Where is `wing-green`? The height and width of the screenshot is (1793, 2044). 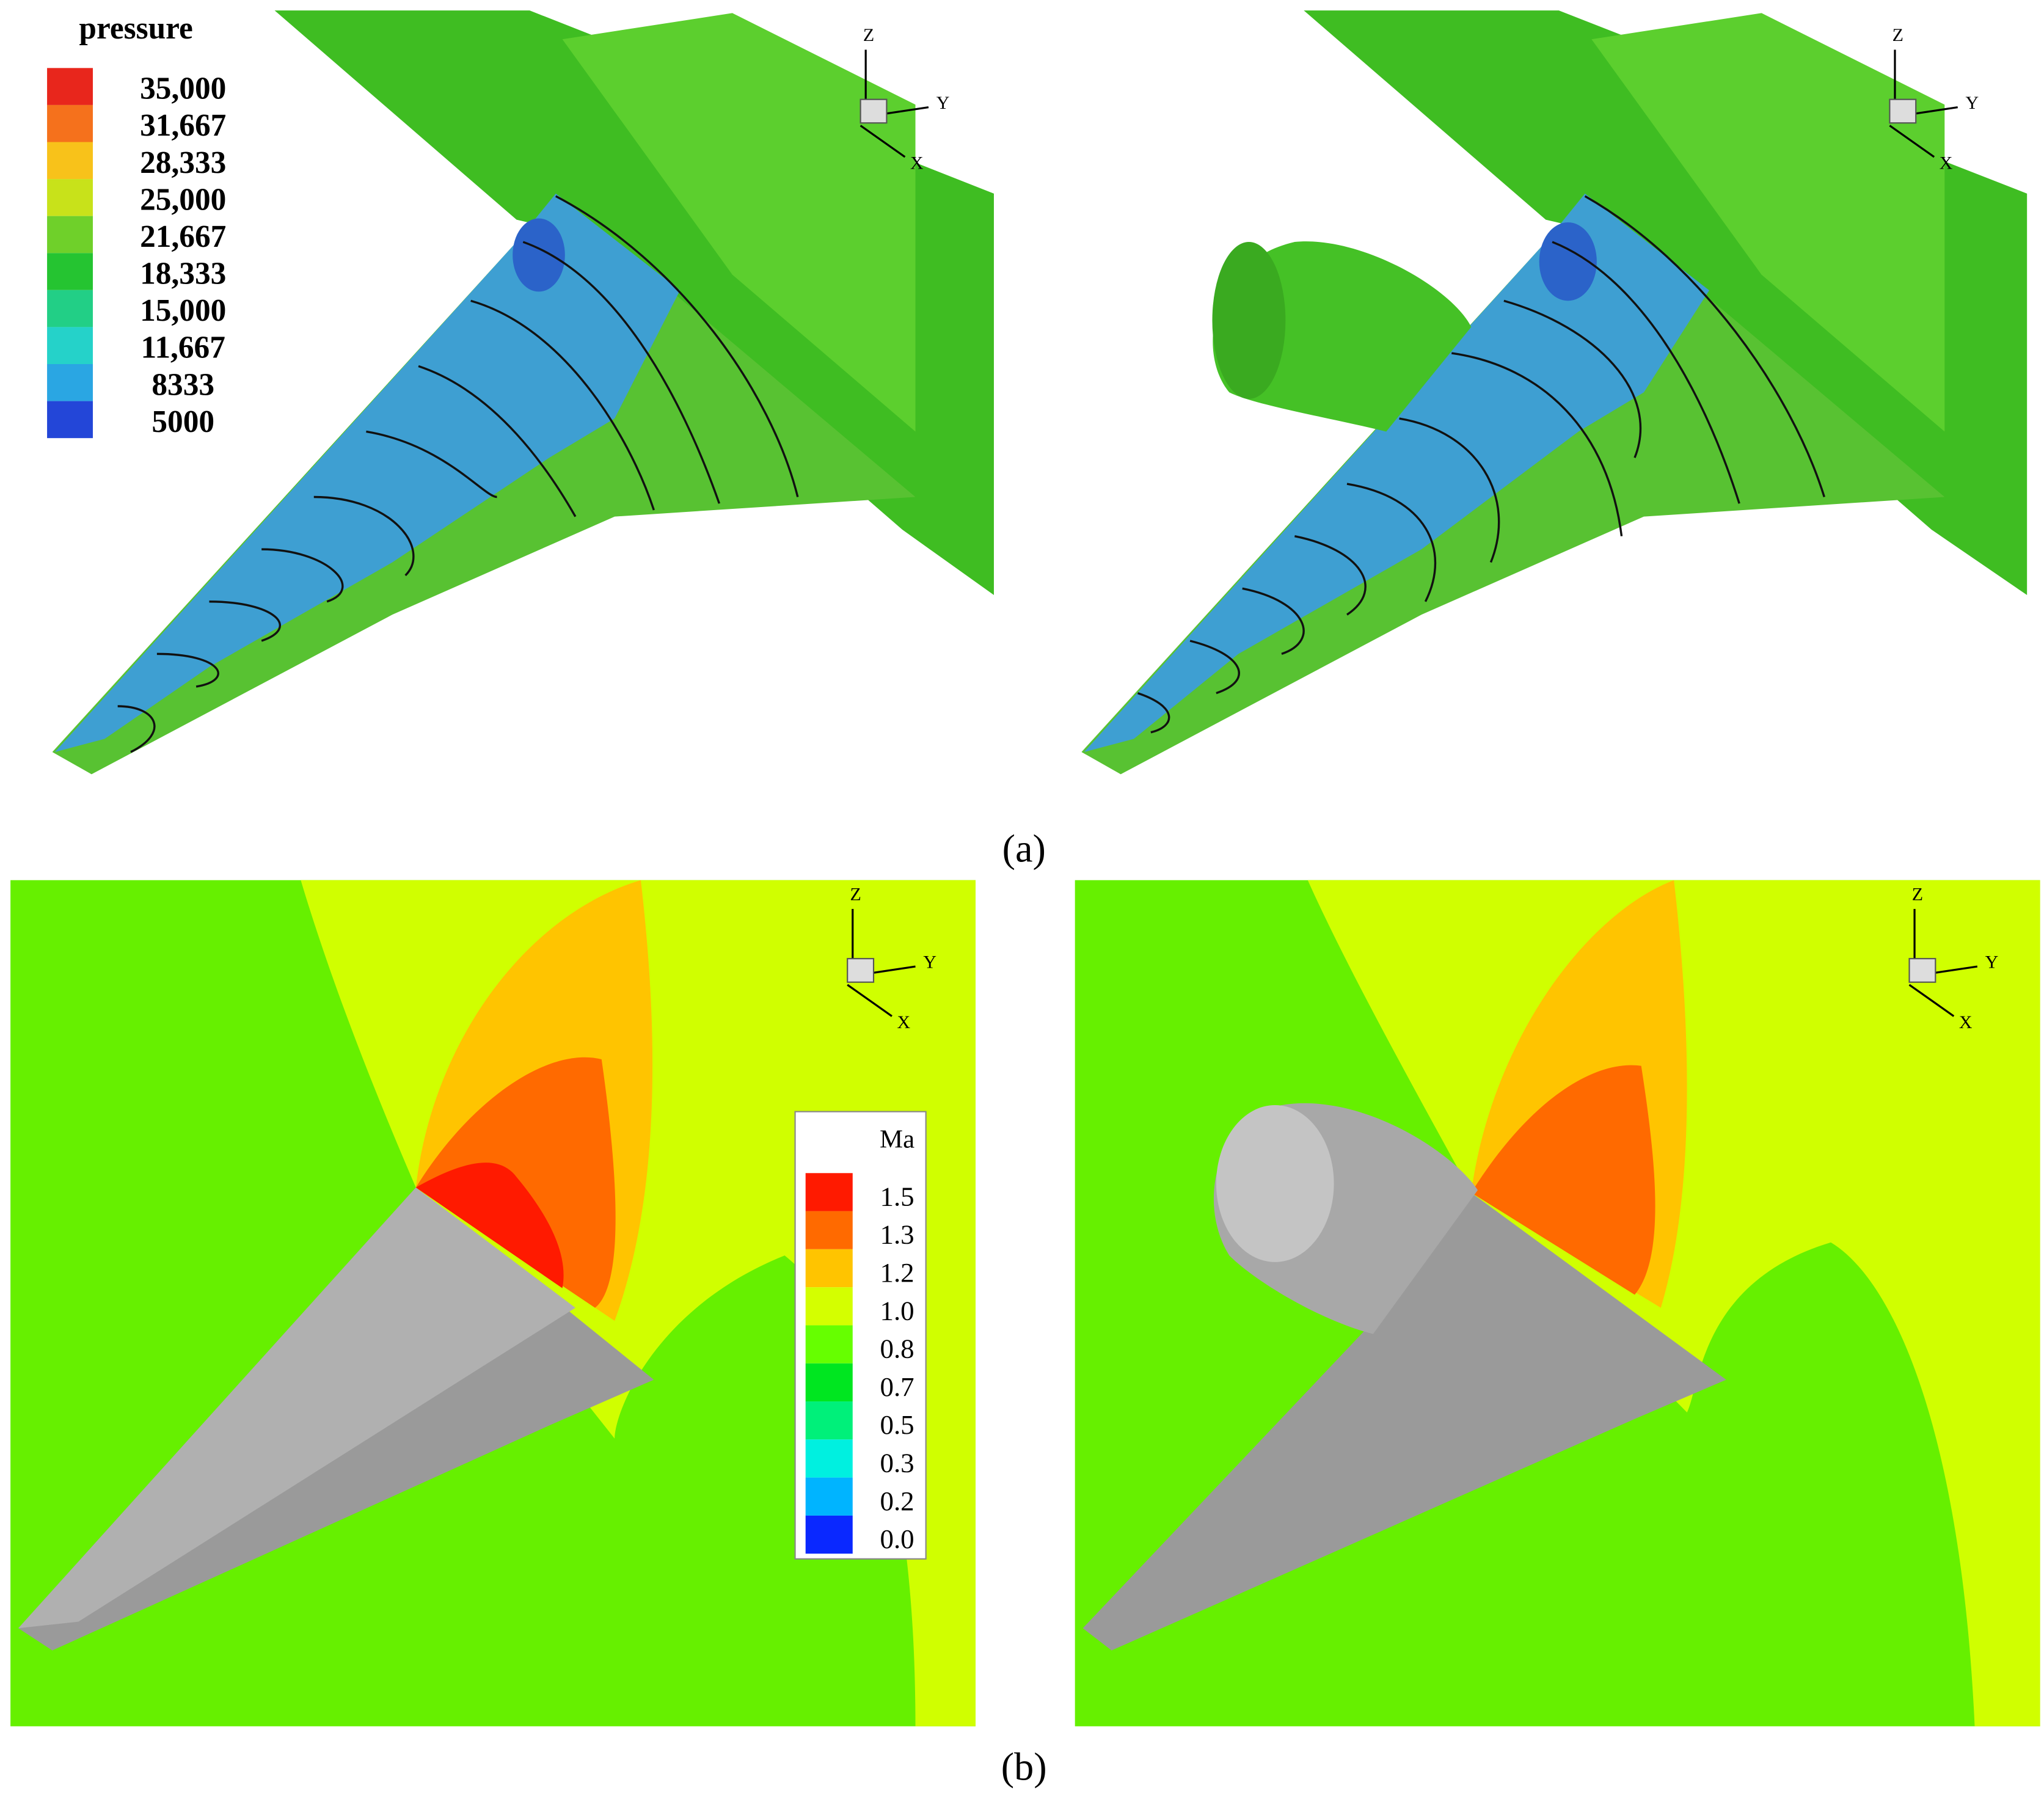
wing-green is located at coordinates (1513, 484).